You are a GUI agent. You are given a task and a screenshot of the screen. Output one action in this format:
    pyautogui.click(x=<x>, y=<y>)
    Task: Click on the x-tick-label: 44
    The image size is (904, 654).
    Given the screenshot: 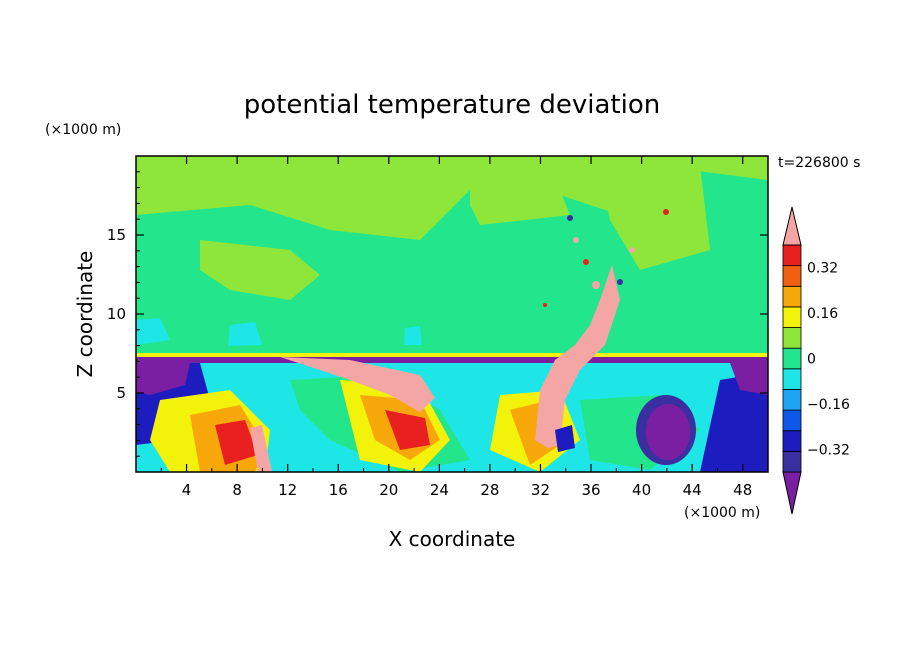 What is the action you would take?
    pyautogui.click(x=692, y=490)
    